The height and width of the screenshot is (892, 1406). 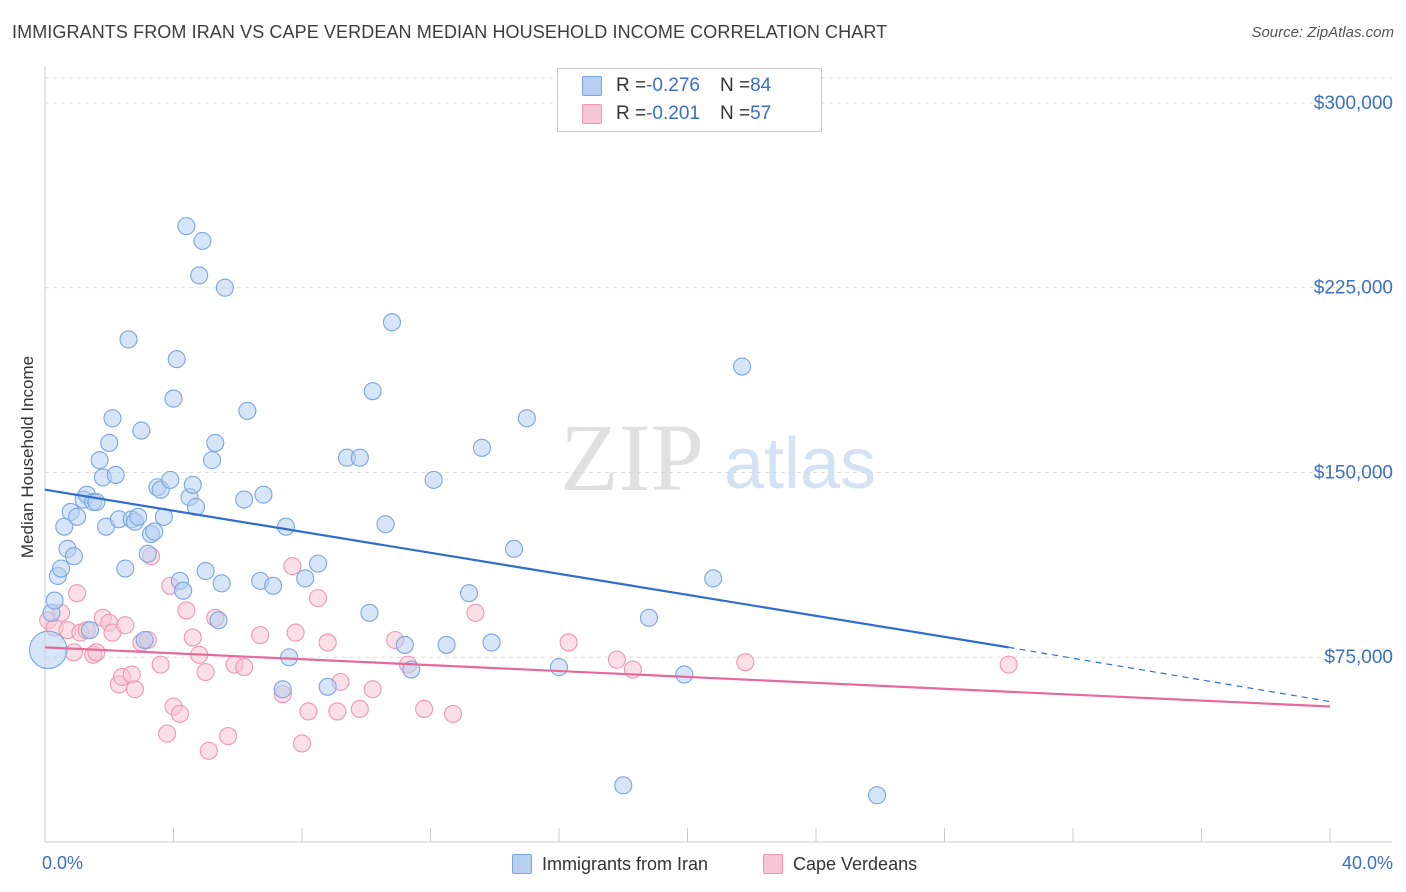 I want to click on trend-line-cape-verdeans, so click(x=687, y=677).